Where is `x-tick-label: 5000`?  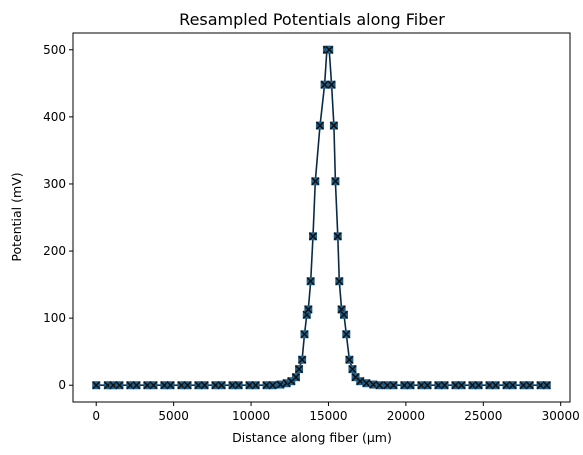
x-tick-label: 5000 is located at coordinates (173, 416).